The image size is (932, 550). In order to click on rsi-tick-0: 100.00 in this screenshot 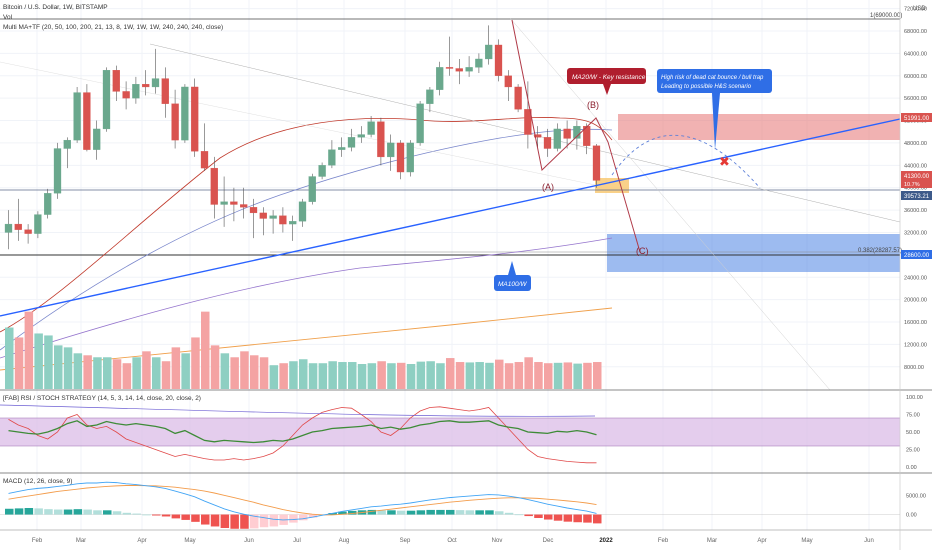, I will do `click(914, 398)`.